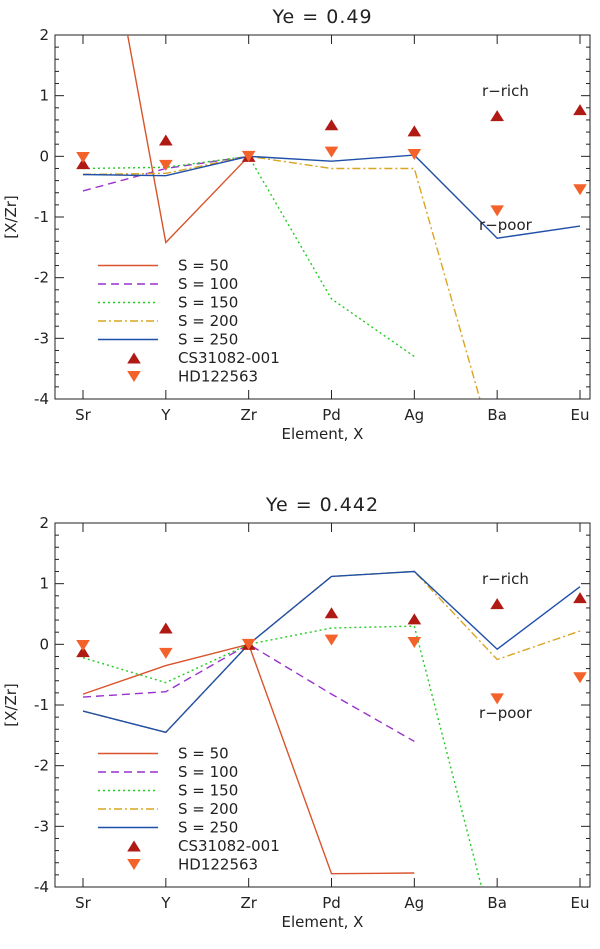 The width and height of the screenshot is (600, 949). Describe the element at coordinates (322, 505) in the screenshot. I see `chart-title: Ye = 0.442` at that location.